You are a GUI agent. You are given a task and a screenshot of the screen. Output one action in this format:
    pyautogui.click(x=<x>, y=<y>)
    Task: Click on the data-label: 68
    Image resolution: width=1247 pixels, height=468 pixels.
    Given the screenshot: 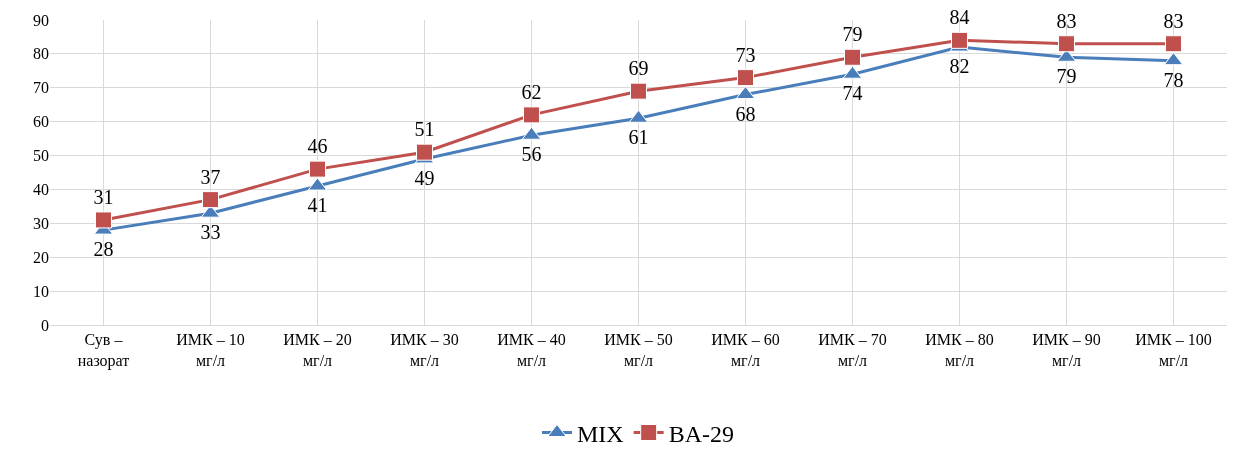 What is the action you would take?
    pyautogui.click(x=745, y=113)
    